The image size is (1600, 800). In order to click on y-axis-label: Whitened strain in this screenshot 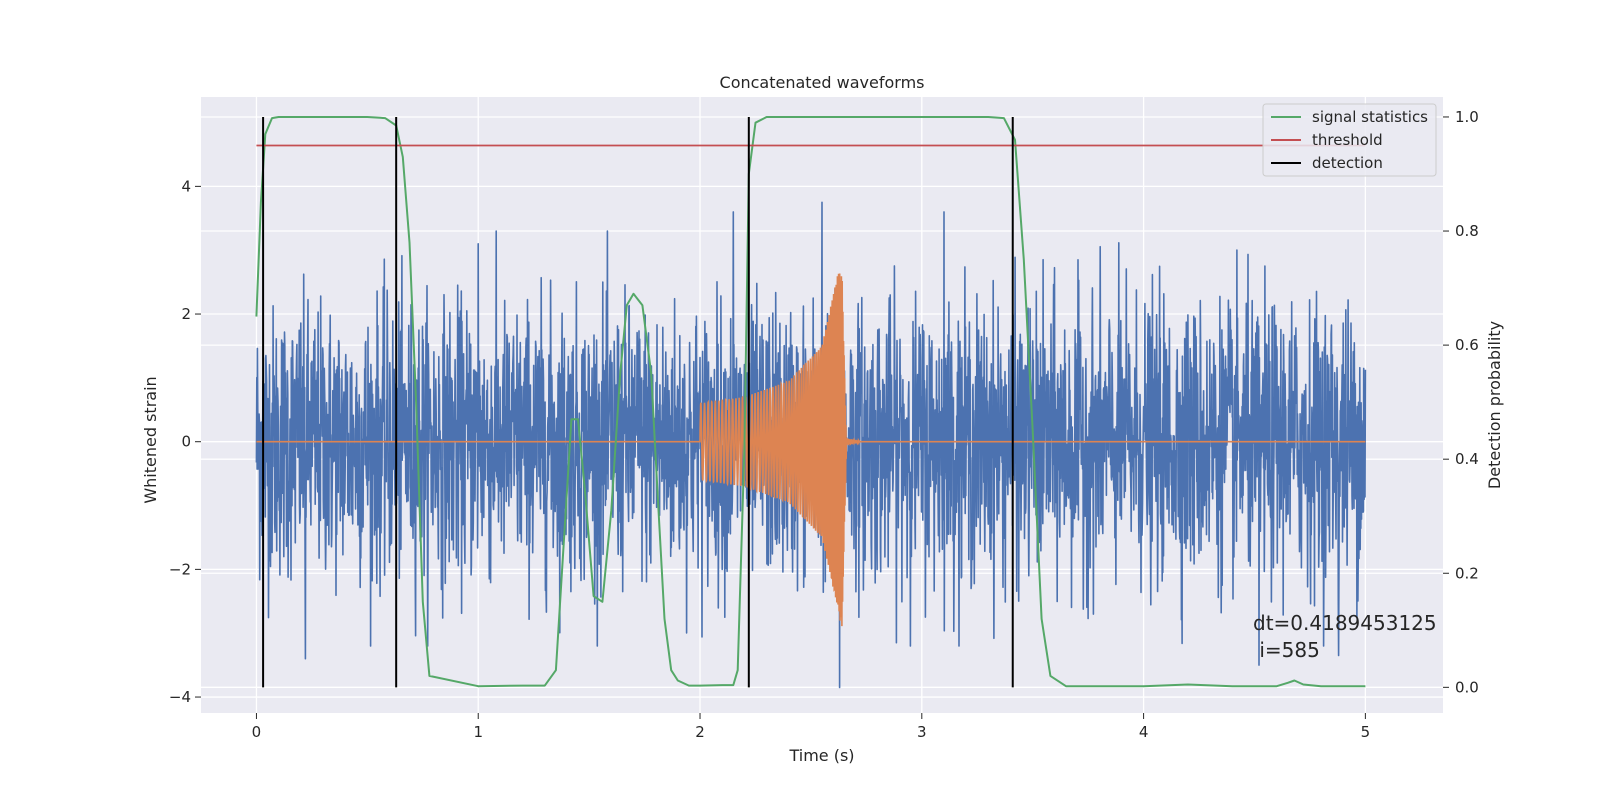, I will do `click(150, 439)`.